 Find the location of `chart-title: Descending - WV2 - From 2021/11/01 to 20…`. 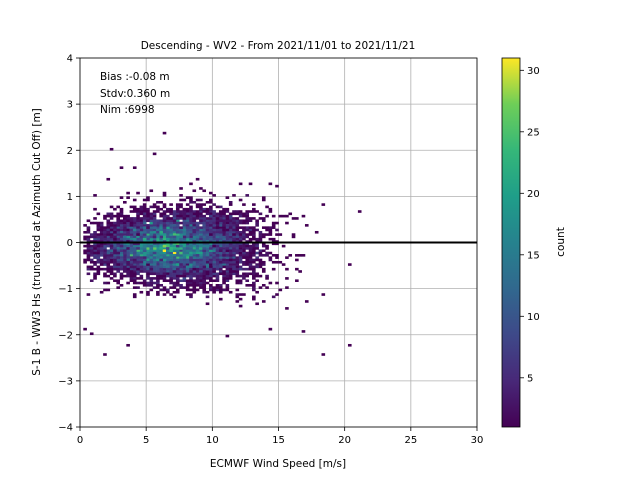

chart-title: Descending - WV2 - From 2021/11/01 to 20… is located at coordinates (278, 46).